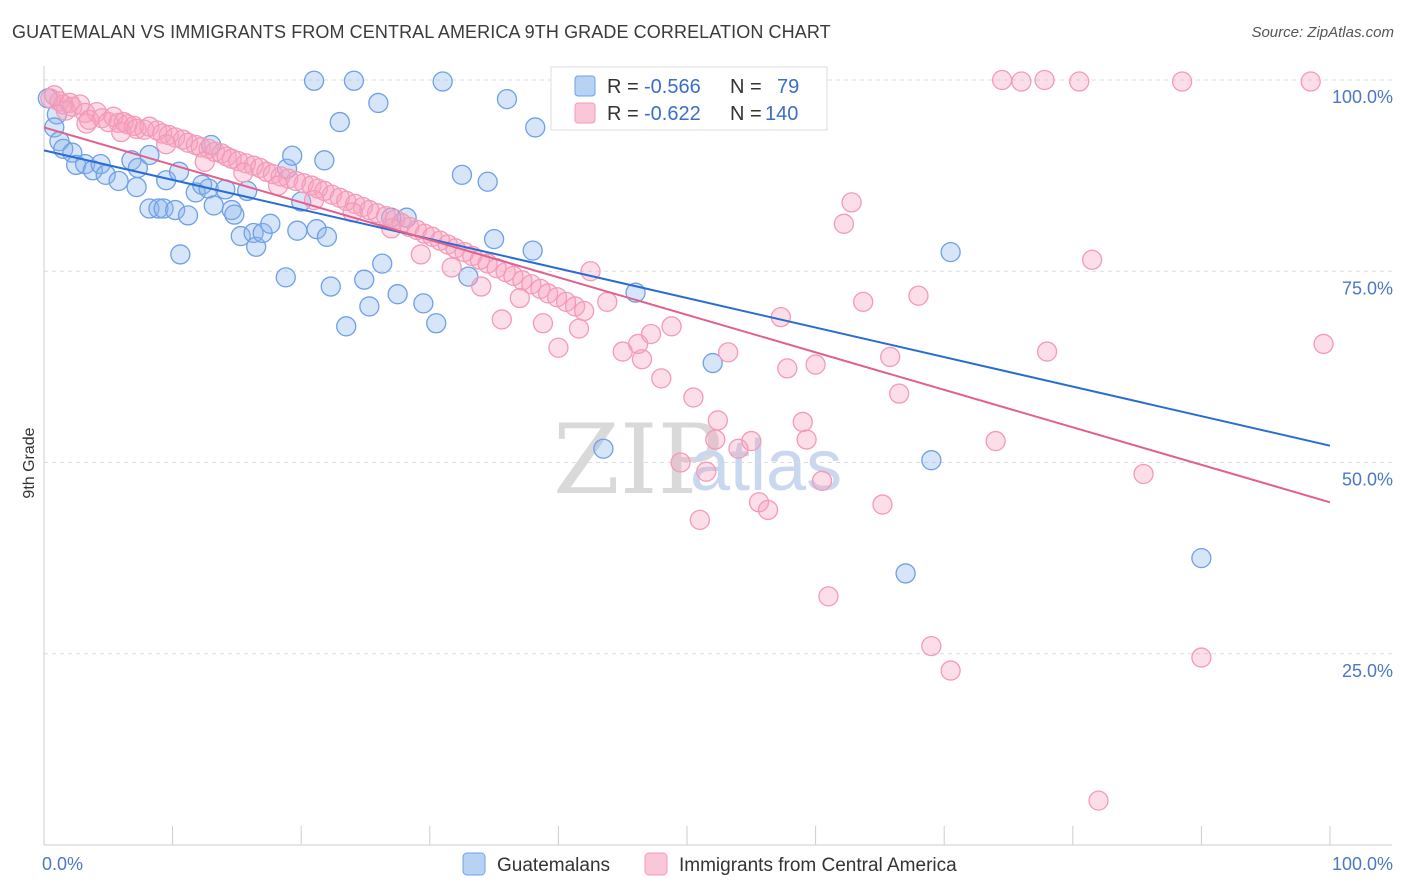  What do you see at coordinates (1322, 32) in the screenshot?
I see `source-label: Source: ZipAtlas.com` at bounding box center [1322, 32].